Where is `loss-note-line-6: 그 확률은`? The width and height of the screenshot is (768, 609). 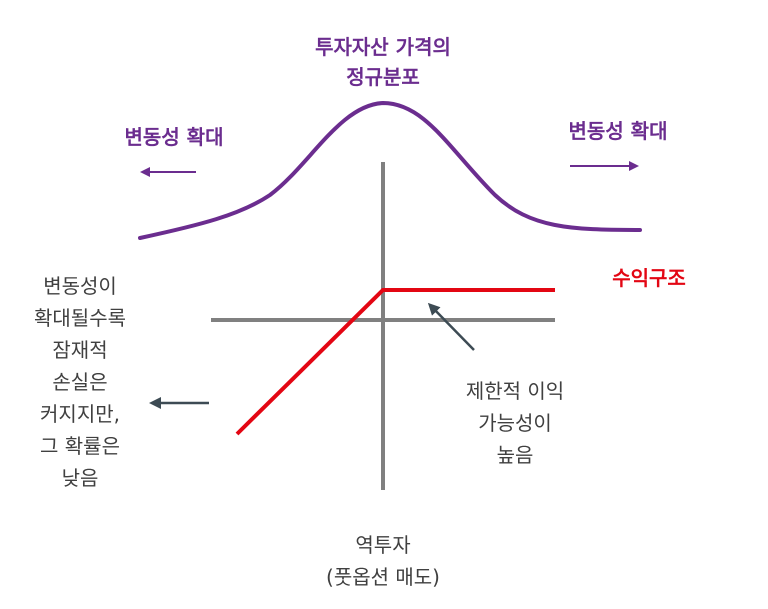 loss-note-line-6: 그 확률은 is located at coordinates (80, 446).